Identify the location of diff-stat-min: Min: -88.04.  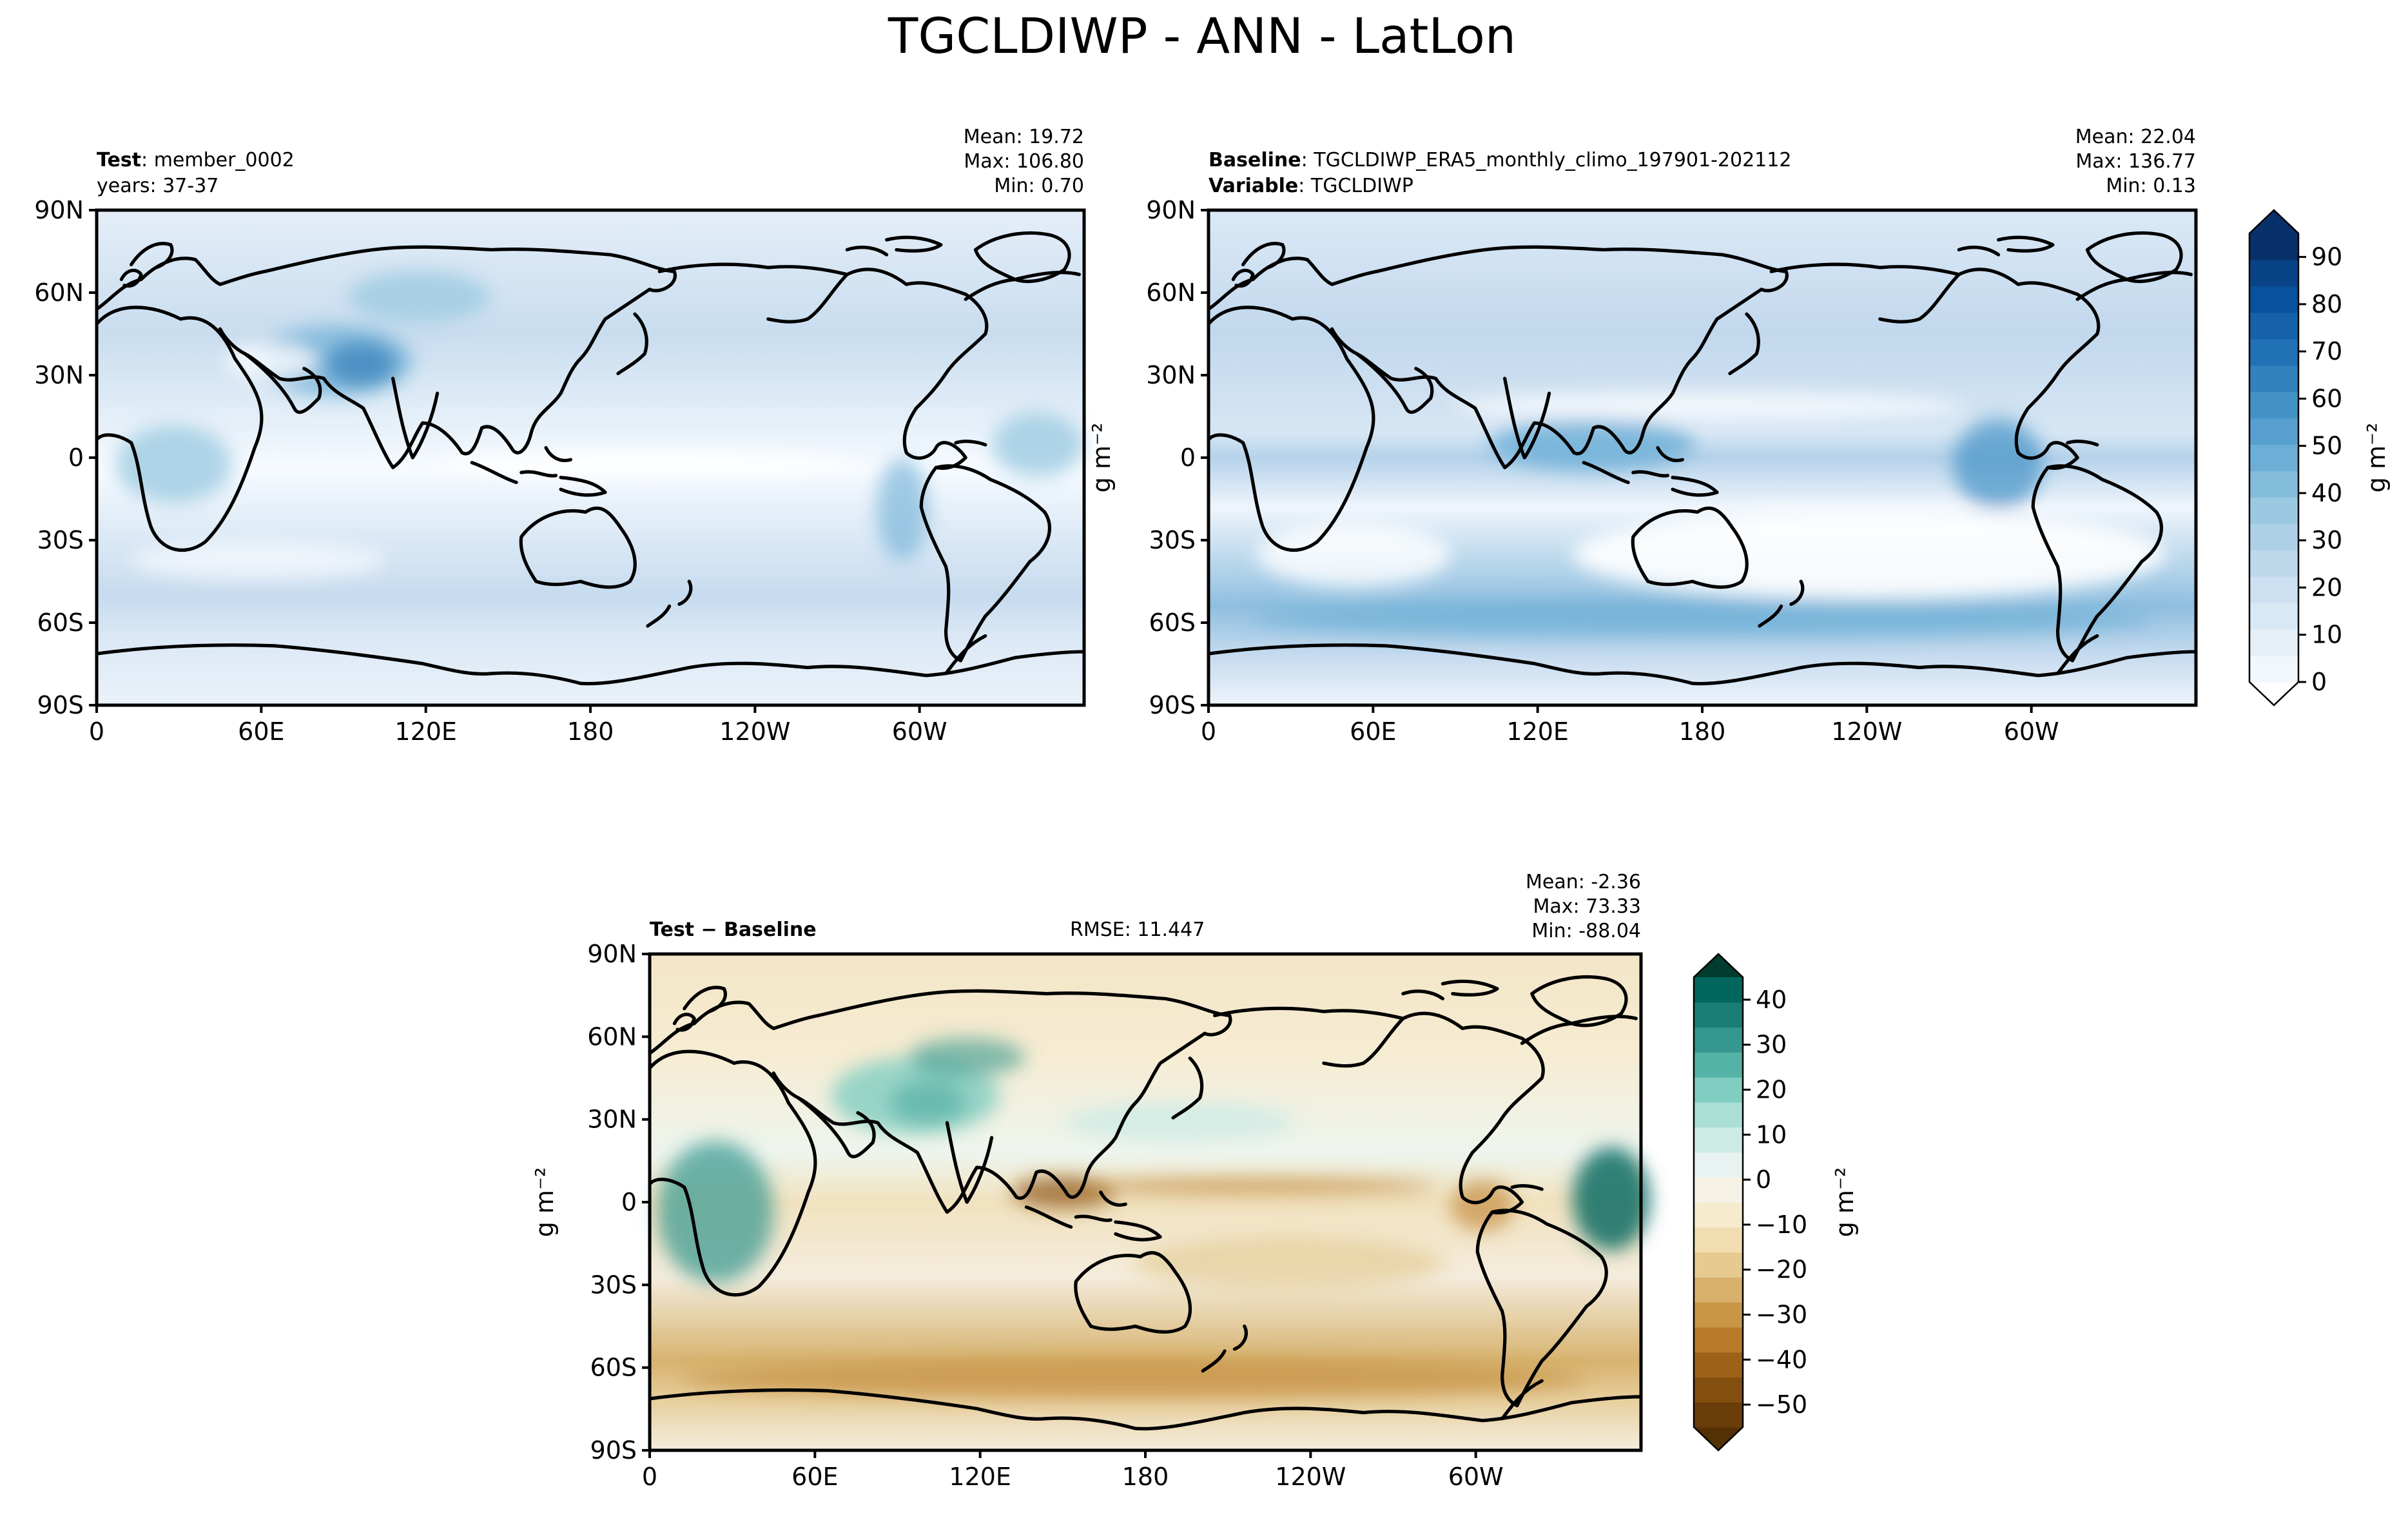
(1586, 931).